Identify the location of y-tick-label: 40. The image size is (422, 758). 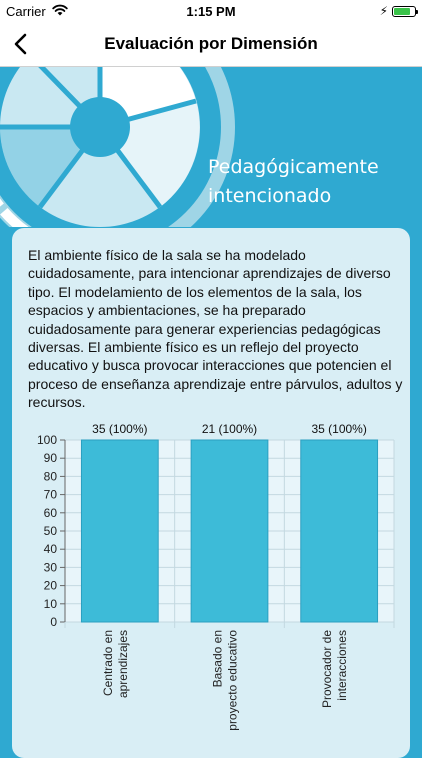
(51, 549).